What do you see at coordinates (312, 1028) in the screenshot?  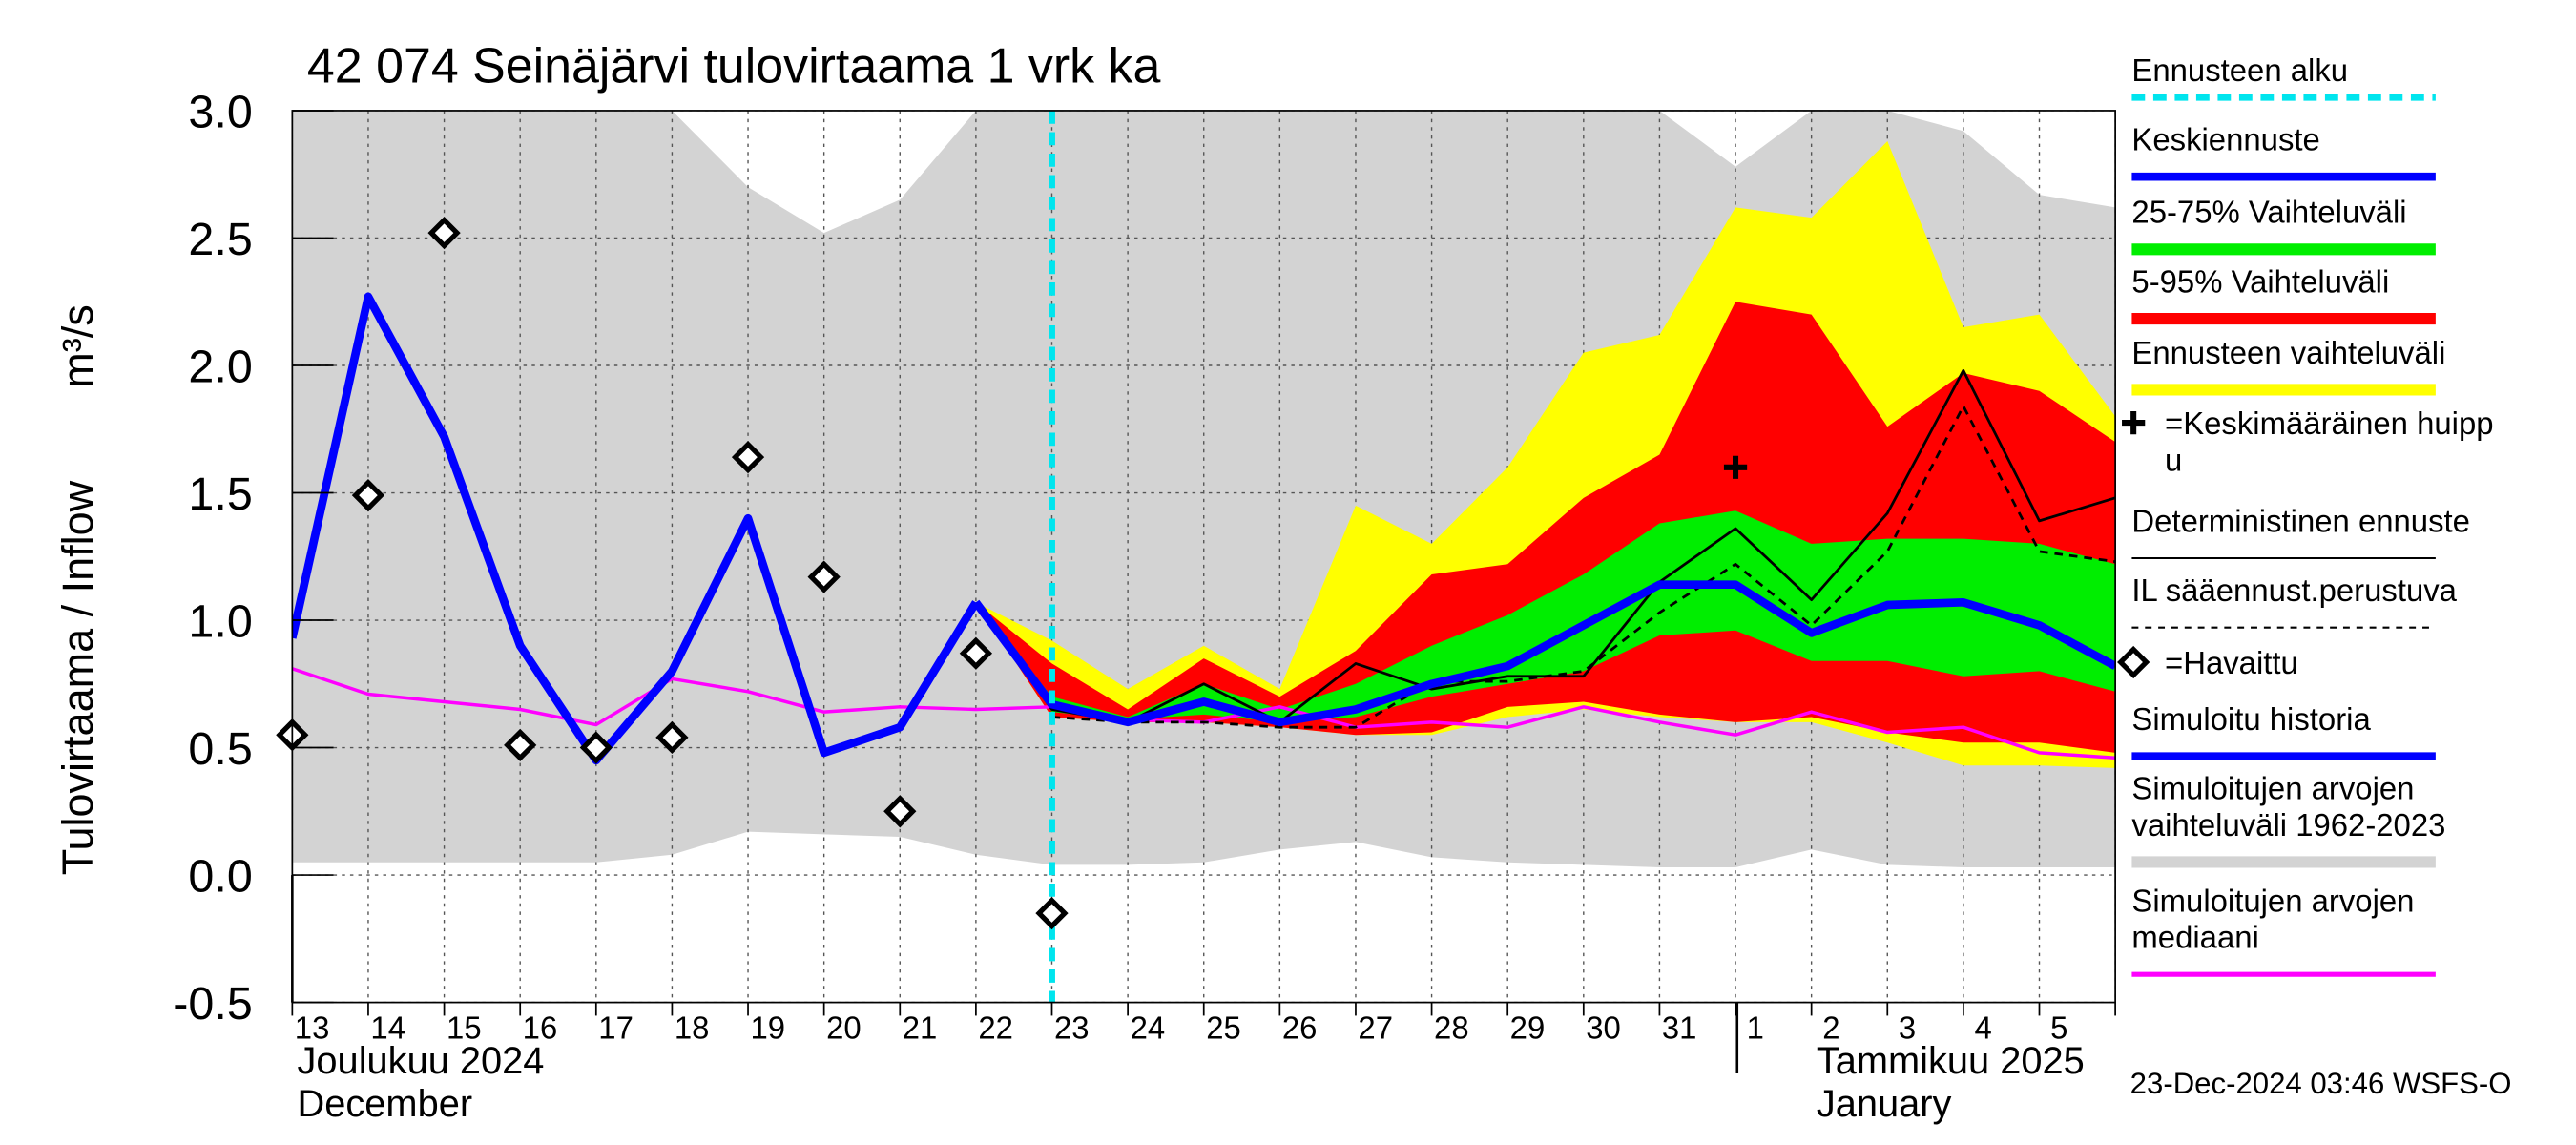 I see `x-tick-label: 13` at bounding box center [312, 1028].